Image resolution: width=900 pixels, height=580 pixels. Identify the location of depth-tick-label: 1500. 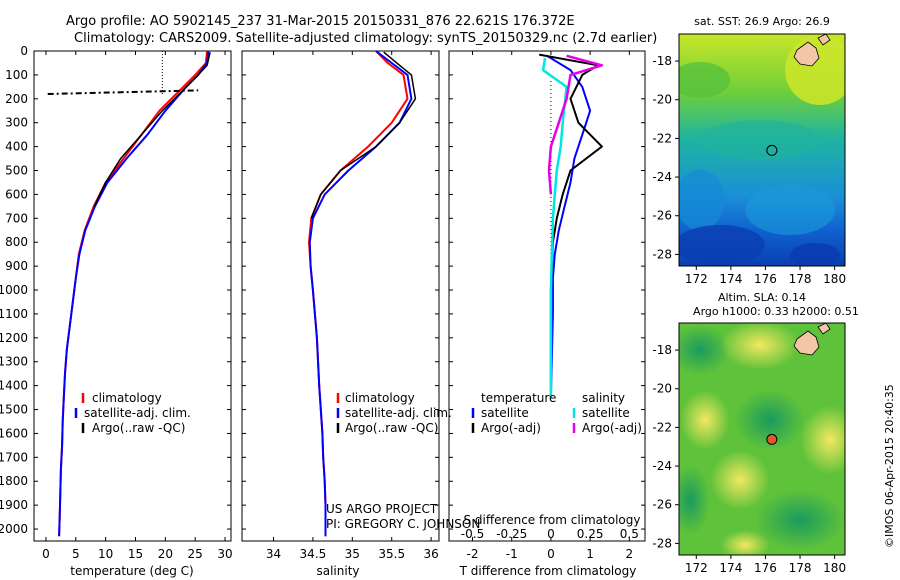
(14, 410).